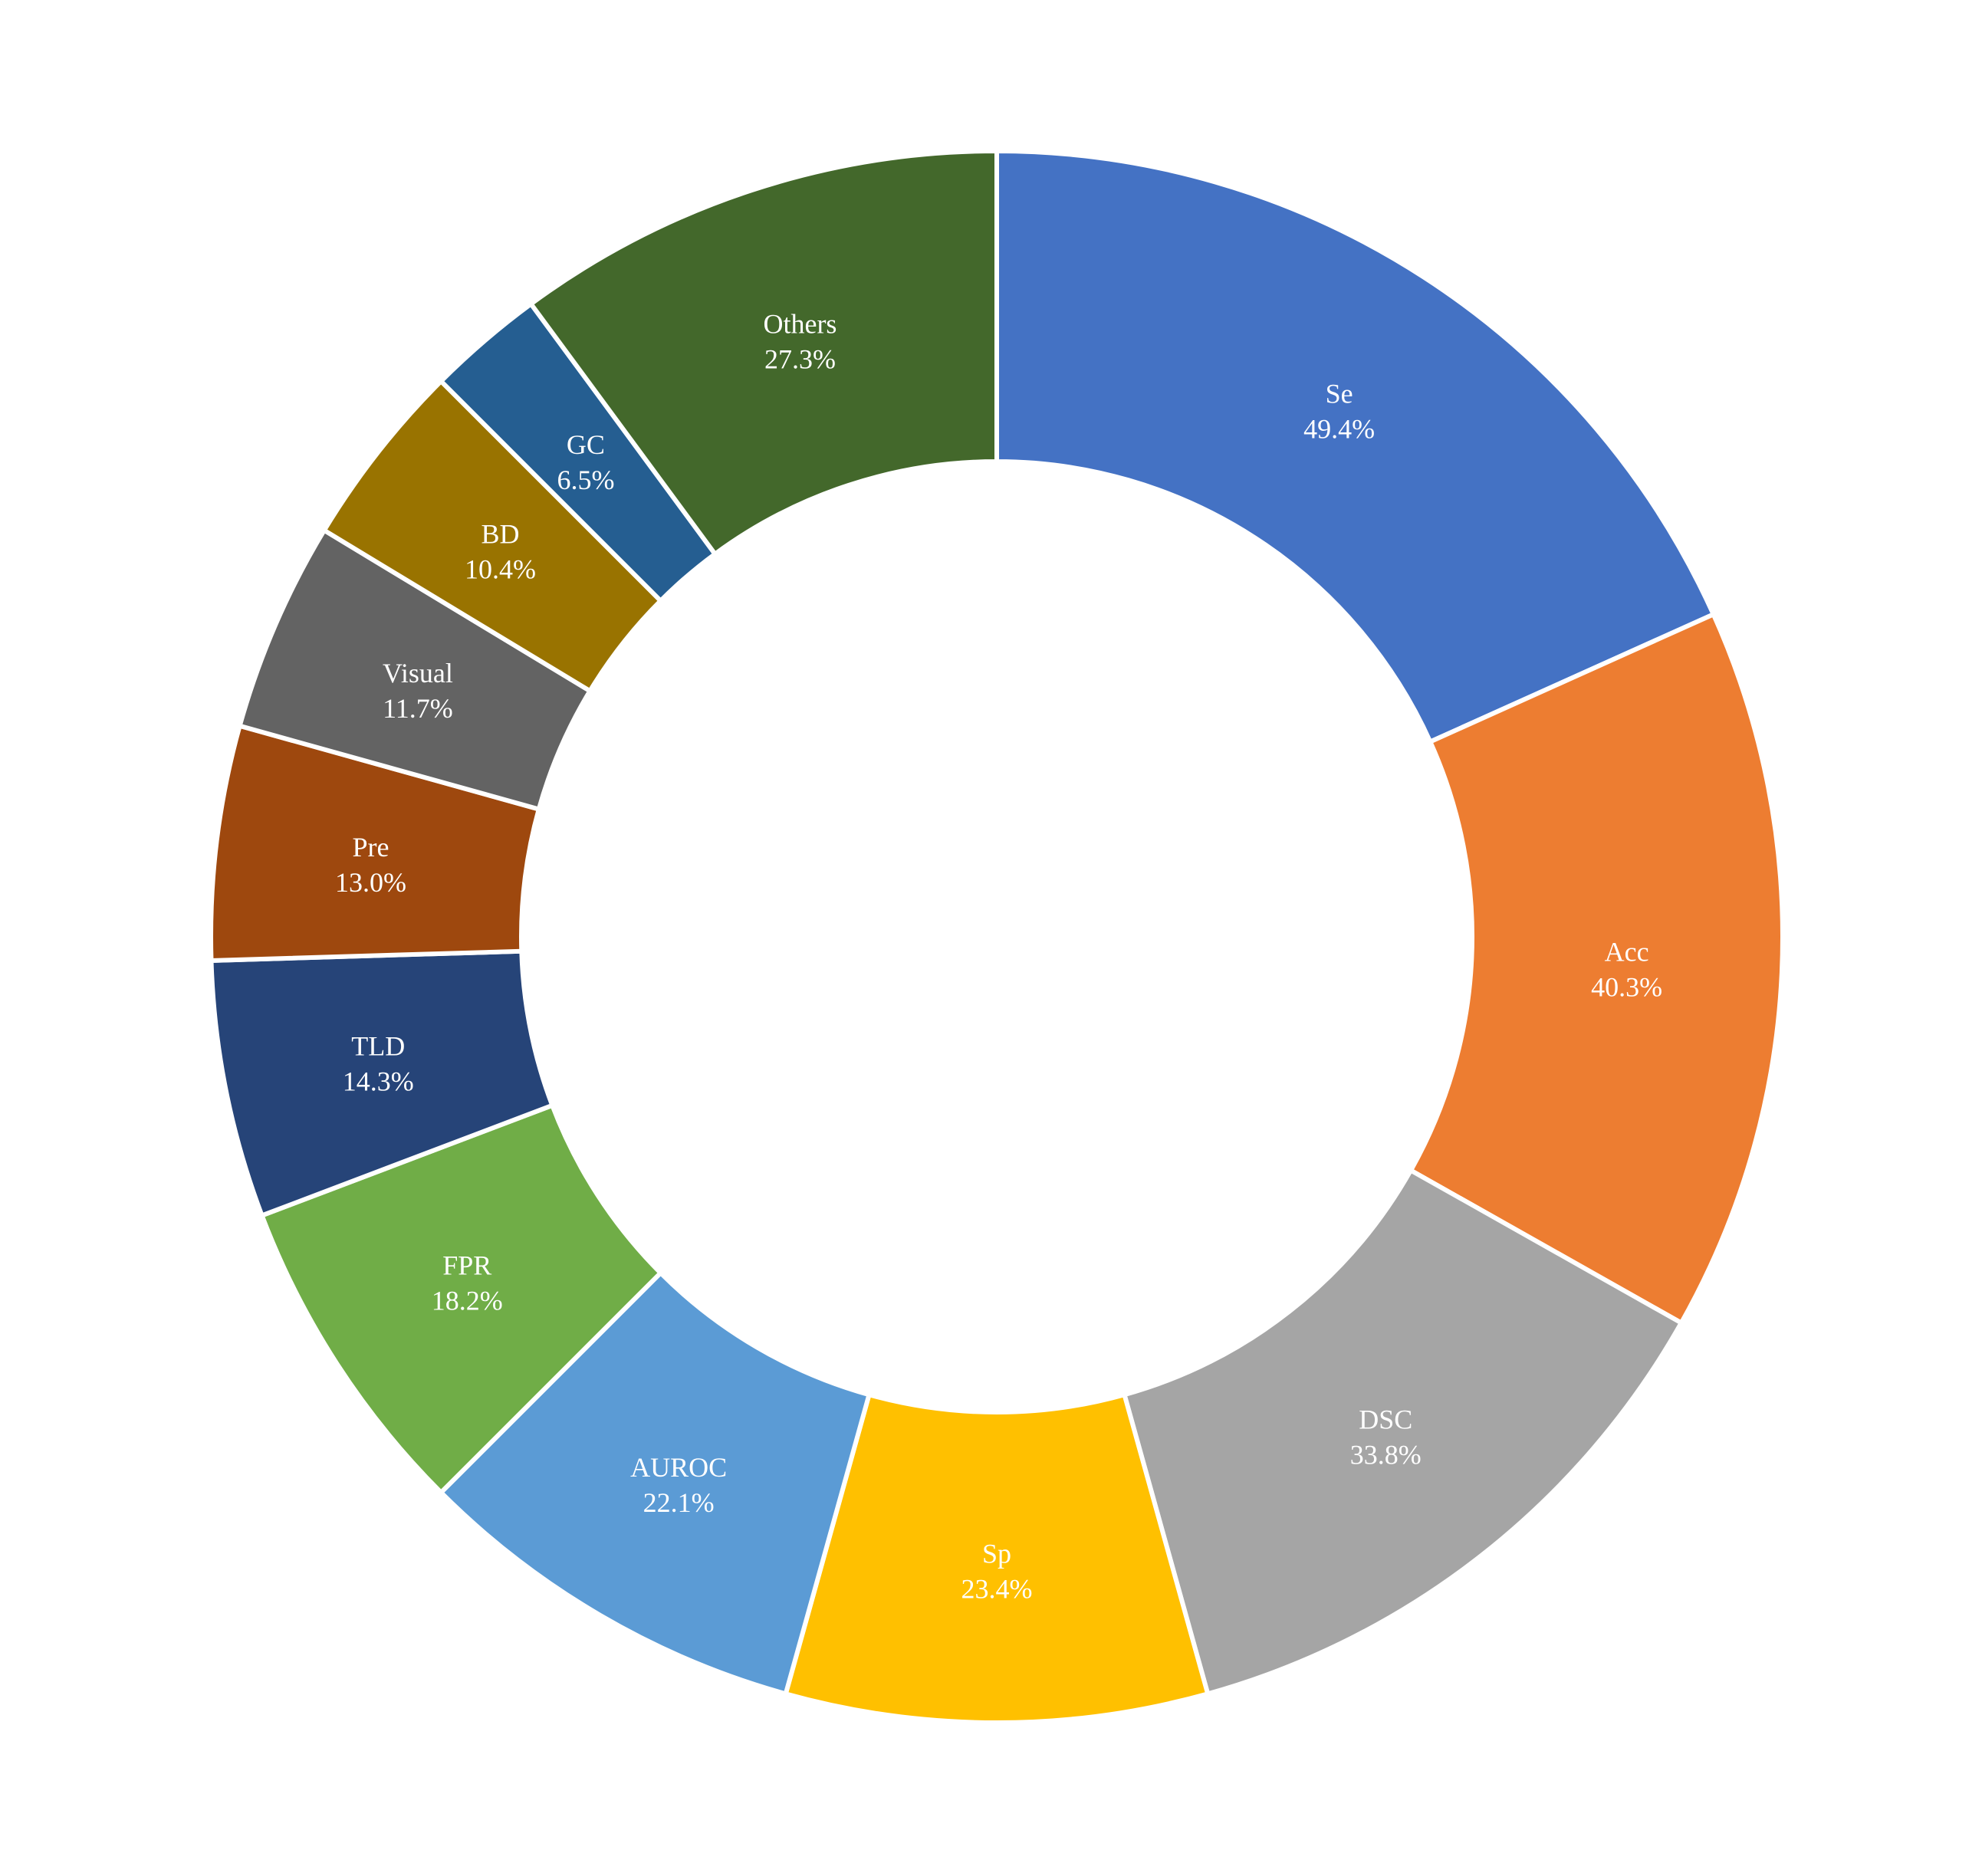 The image size is (1982, 1876). Describe the element at coordinates (997, 1572) in the screenshot. I see `slice-label-sp: Sp 23.4%` at that location.